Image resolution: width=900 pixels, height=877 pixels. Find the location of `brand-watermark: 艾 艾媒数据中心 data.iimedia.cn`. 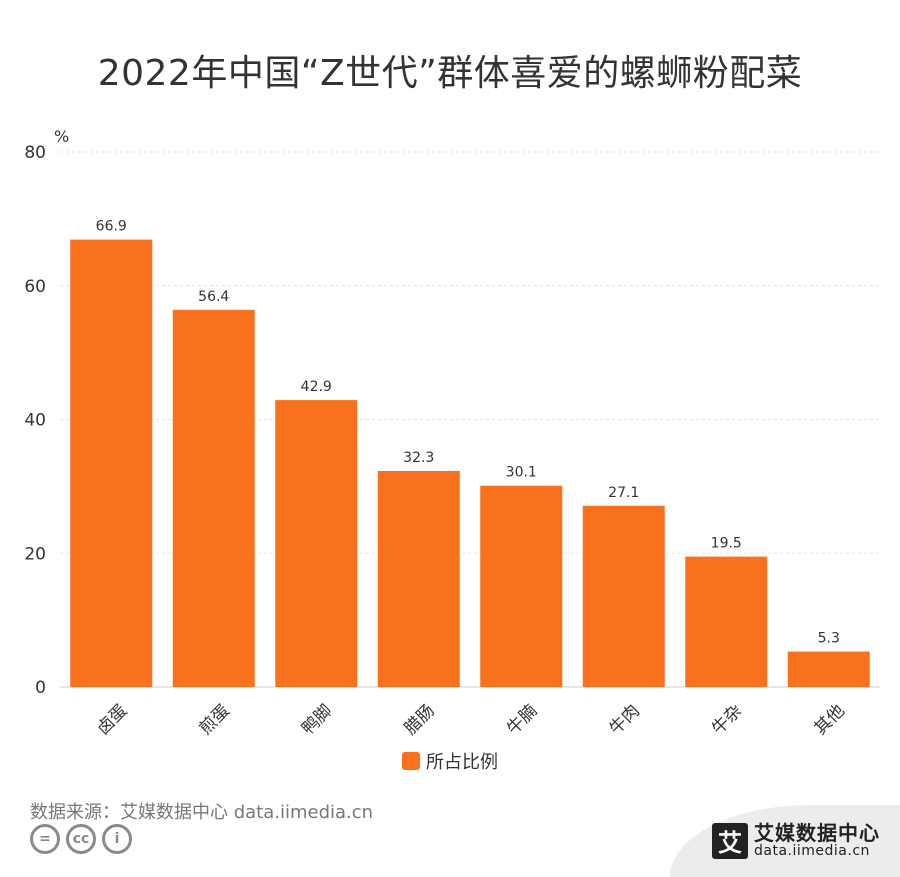

brand-watermark: 艾 艾媒数据中心 data.iimedia.cn is located at coordinates (796, 840).